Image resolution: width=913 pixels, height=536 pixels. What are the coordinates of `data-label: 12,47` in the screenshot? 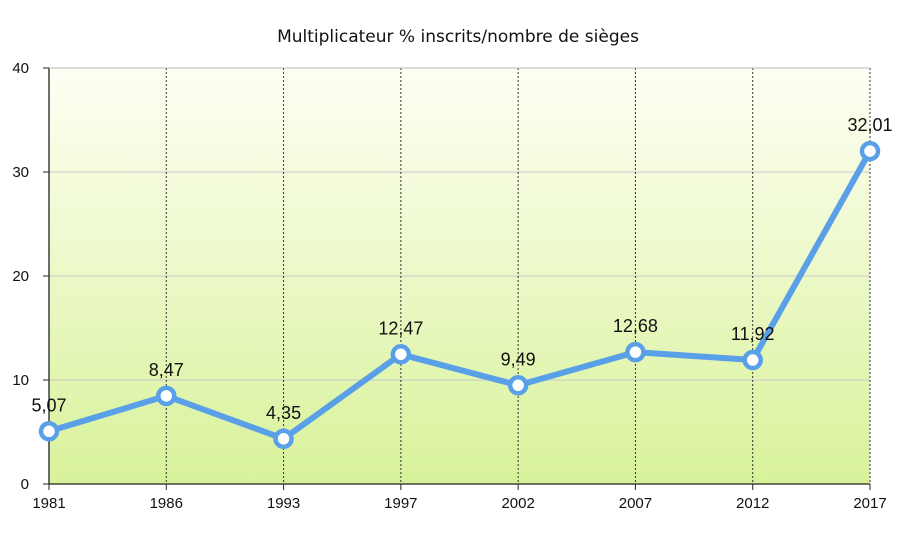 It's located at (400, 328).